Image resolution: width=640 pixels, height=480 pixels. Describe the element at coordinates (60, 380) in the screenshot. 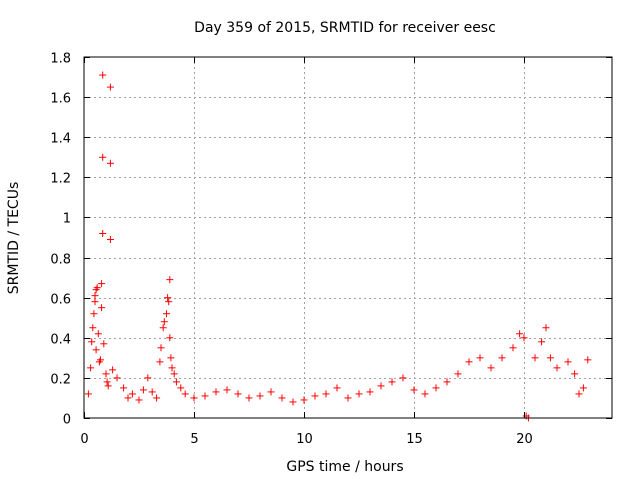

I see `y-tick-label: 0.2` at that location.